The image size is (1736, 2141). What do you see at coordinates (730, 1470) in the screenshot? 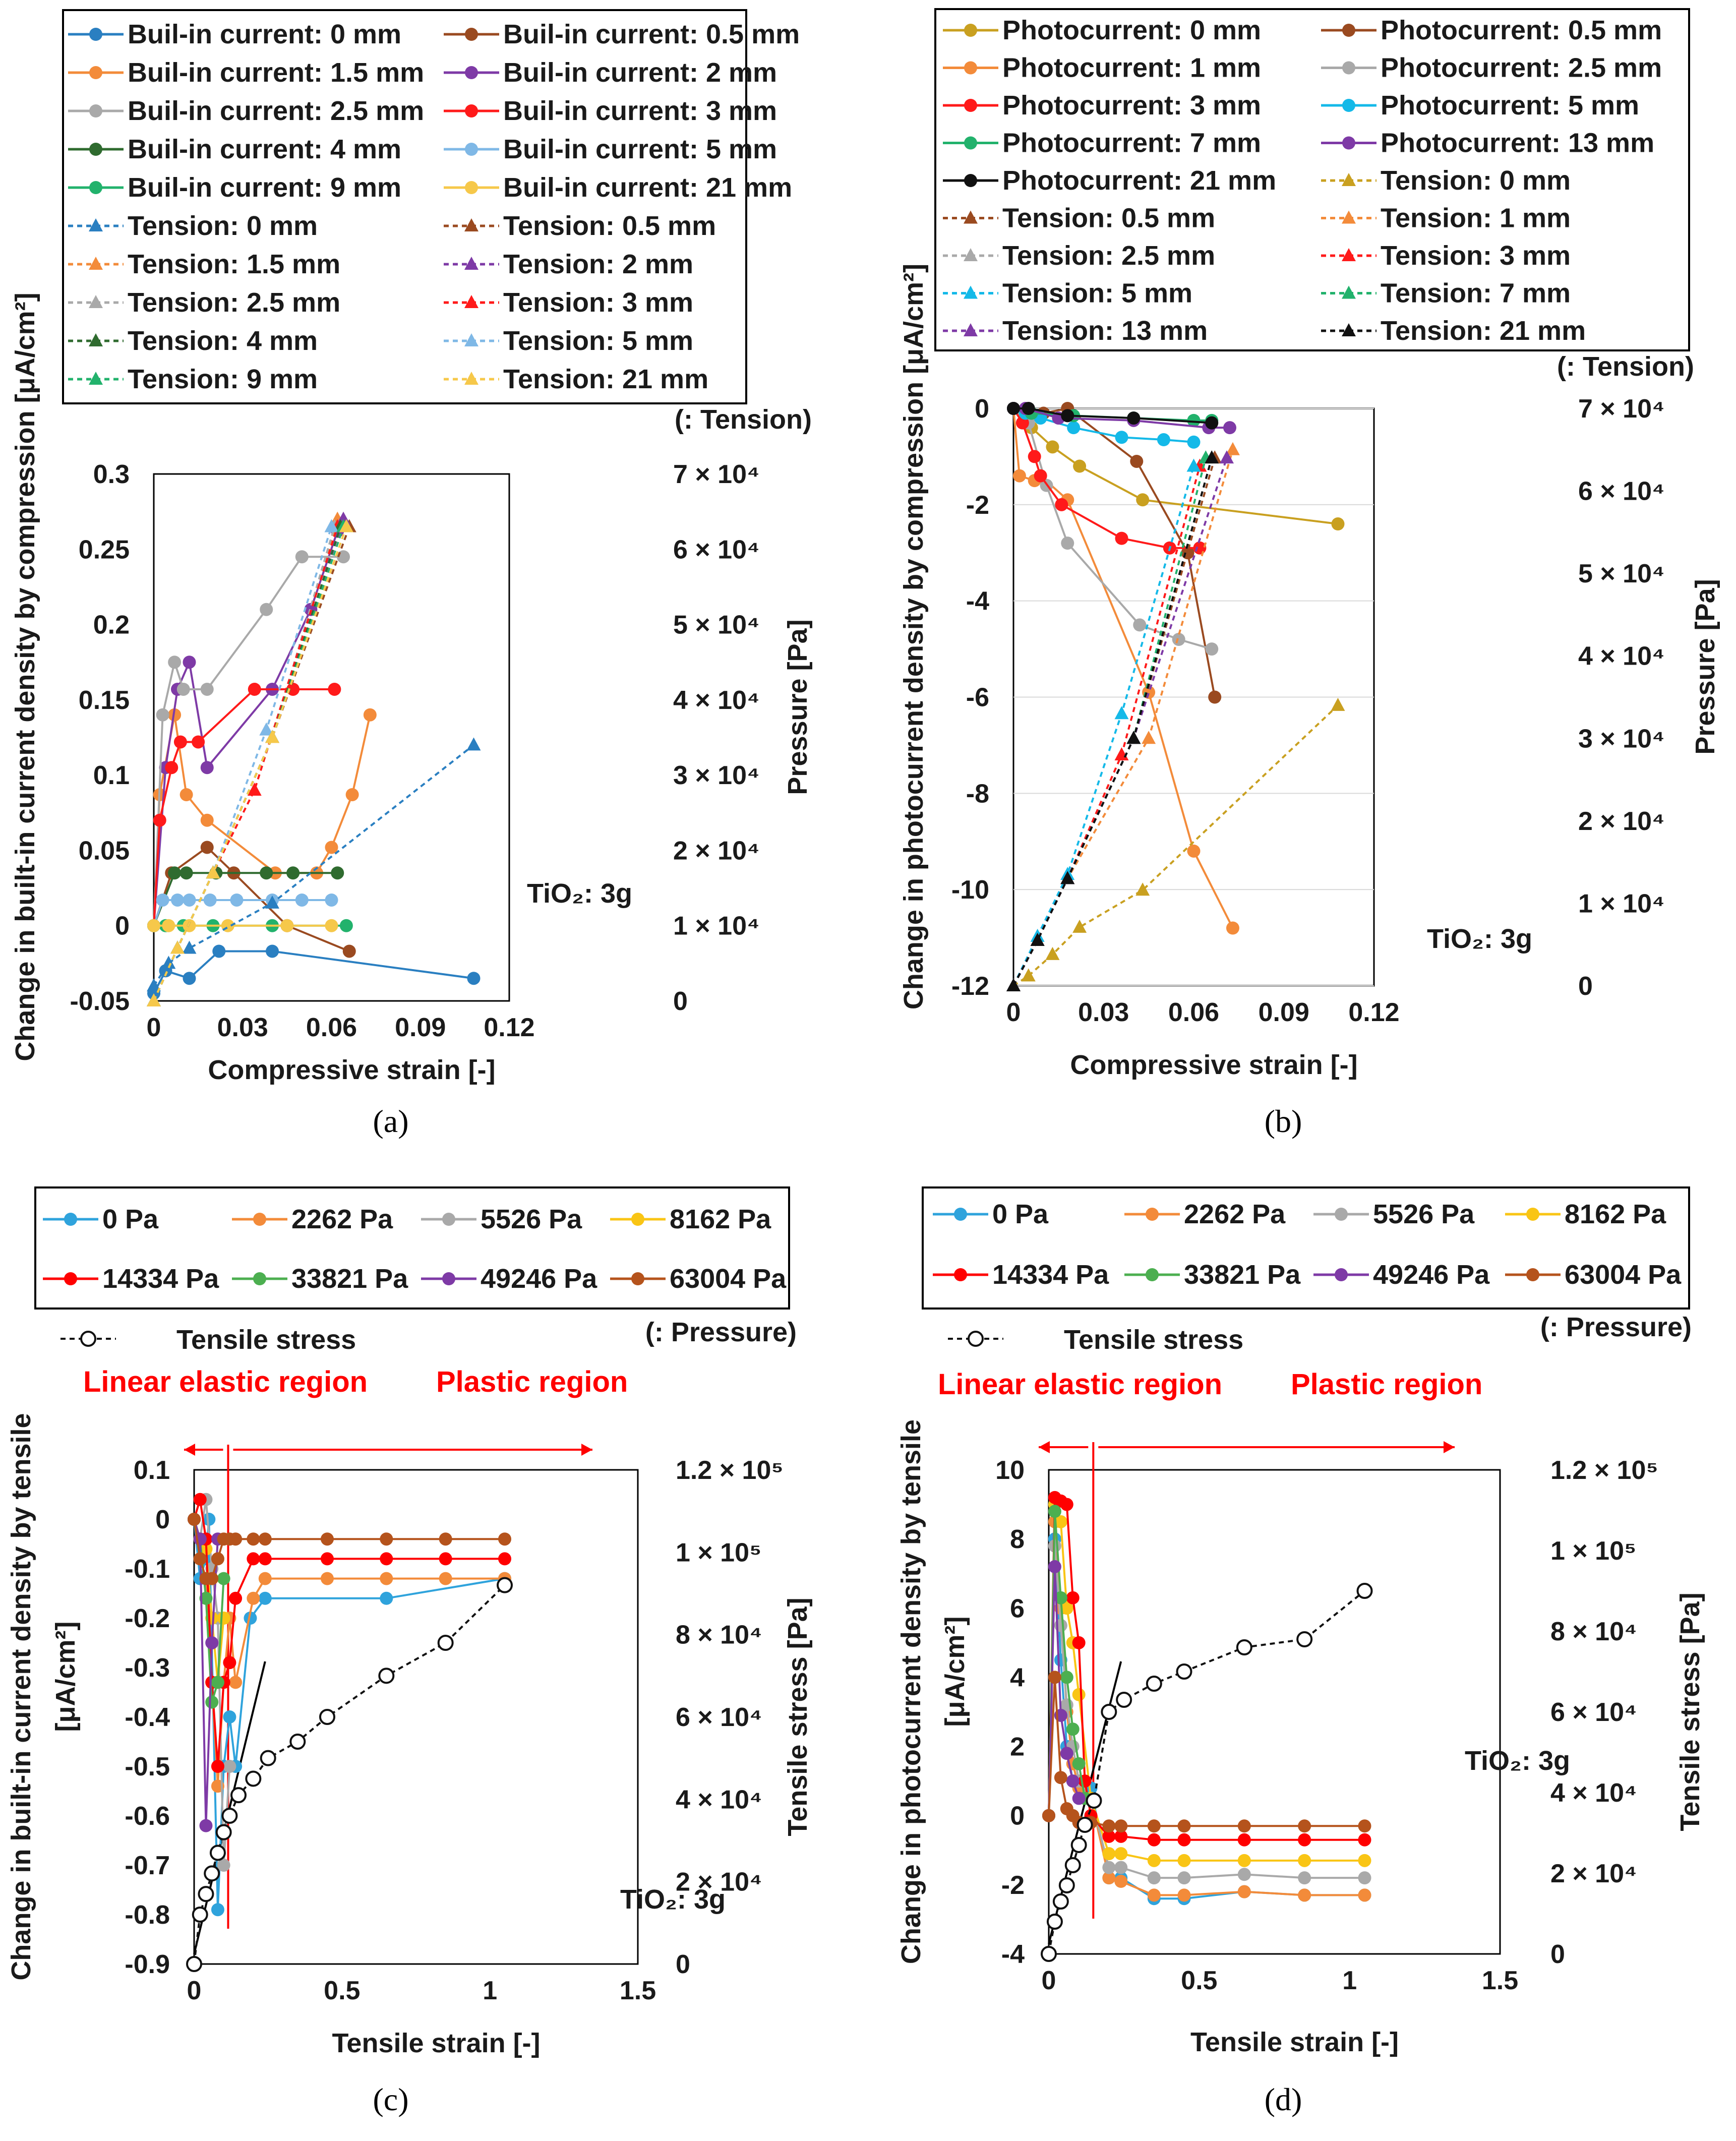
I see `y2-tick-label: 1.2 × 10⁵` at bounding box center [730, 1470].